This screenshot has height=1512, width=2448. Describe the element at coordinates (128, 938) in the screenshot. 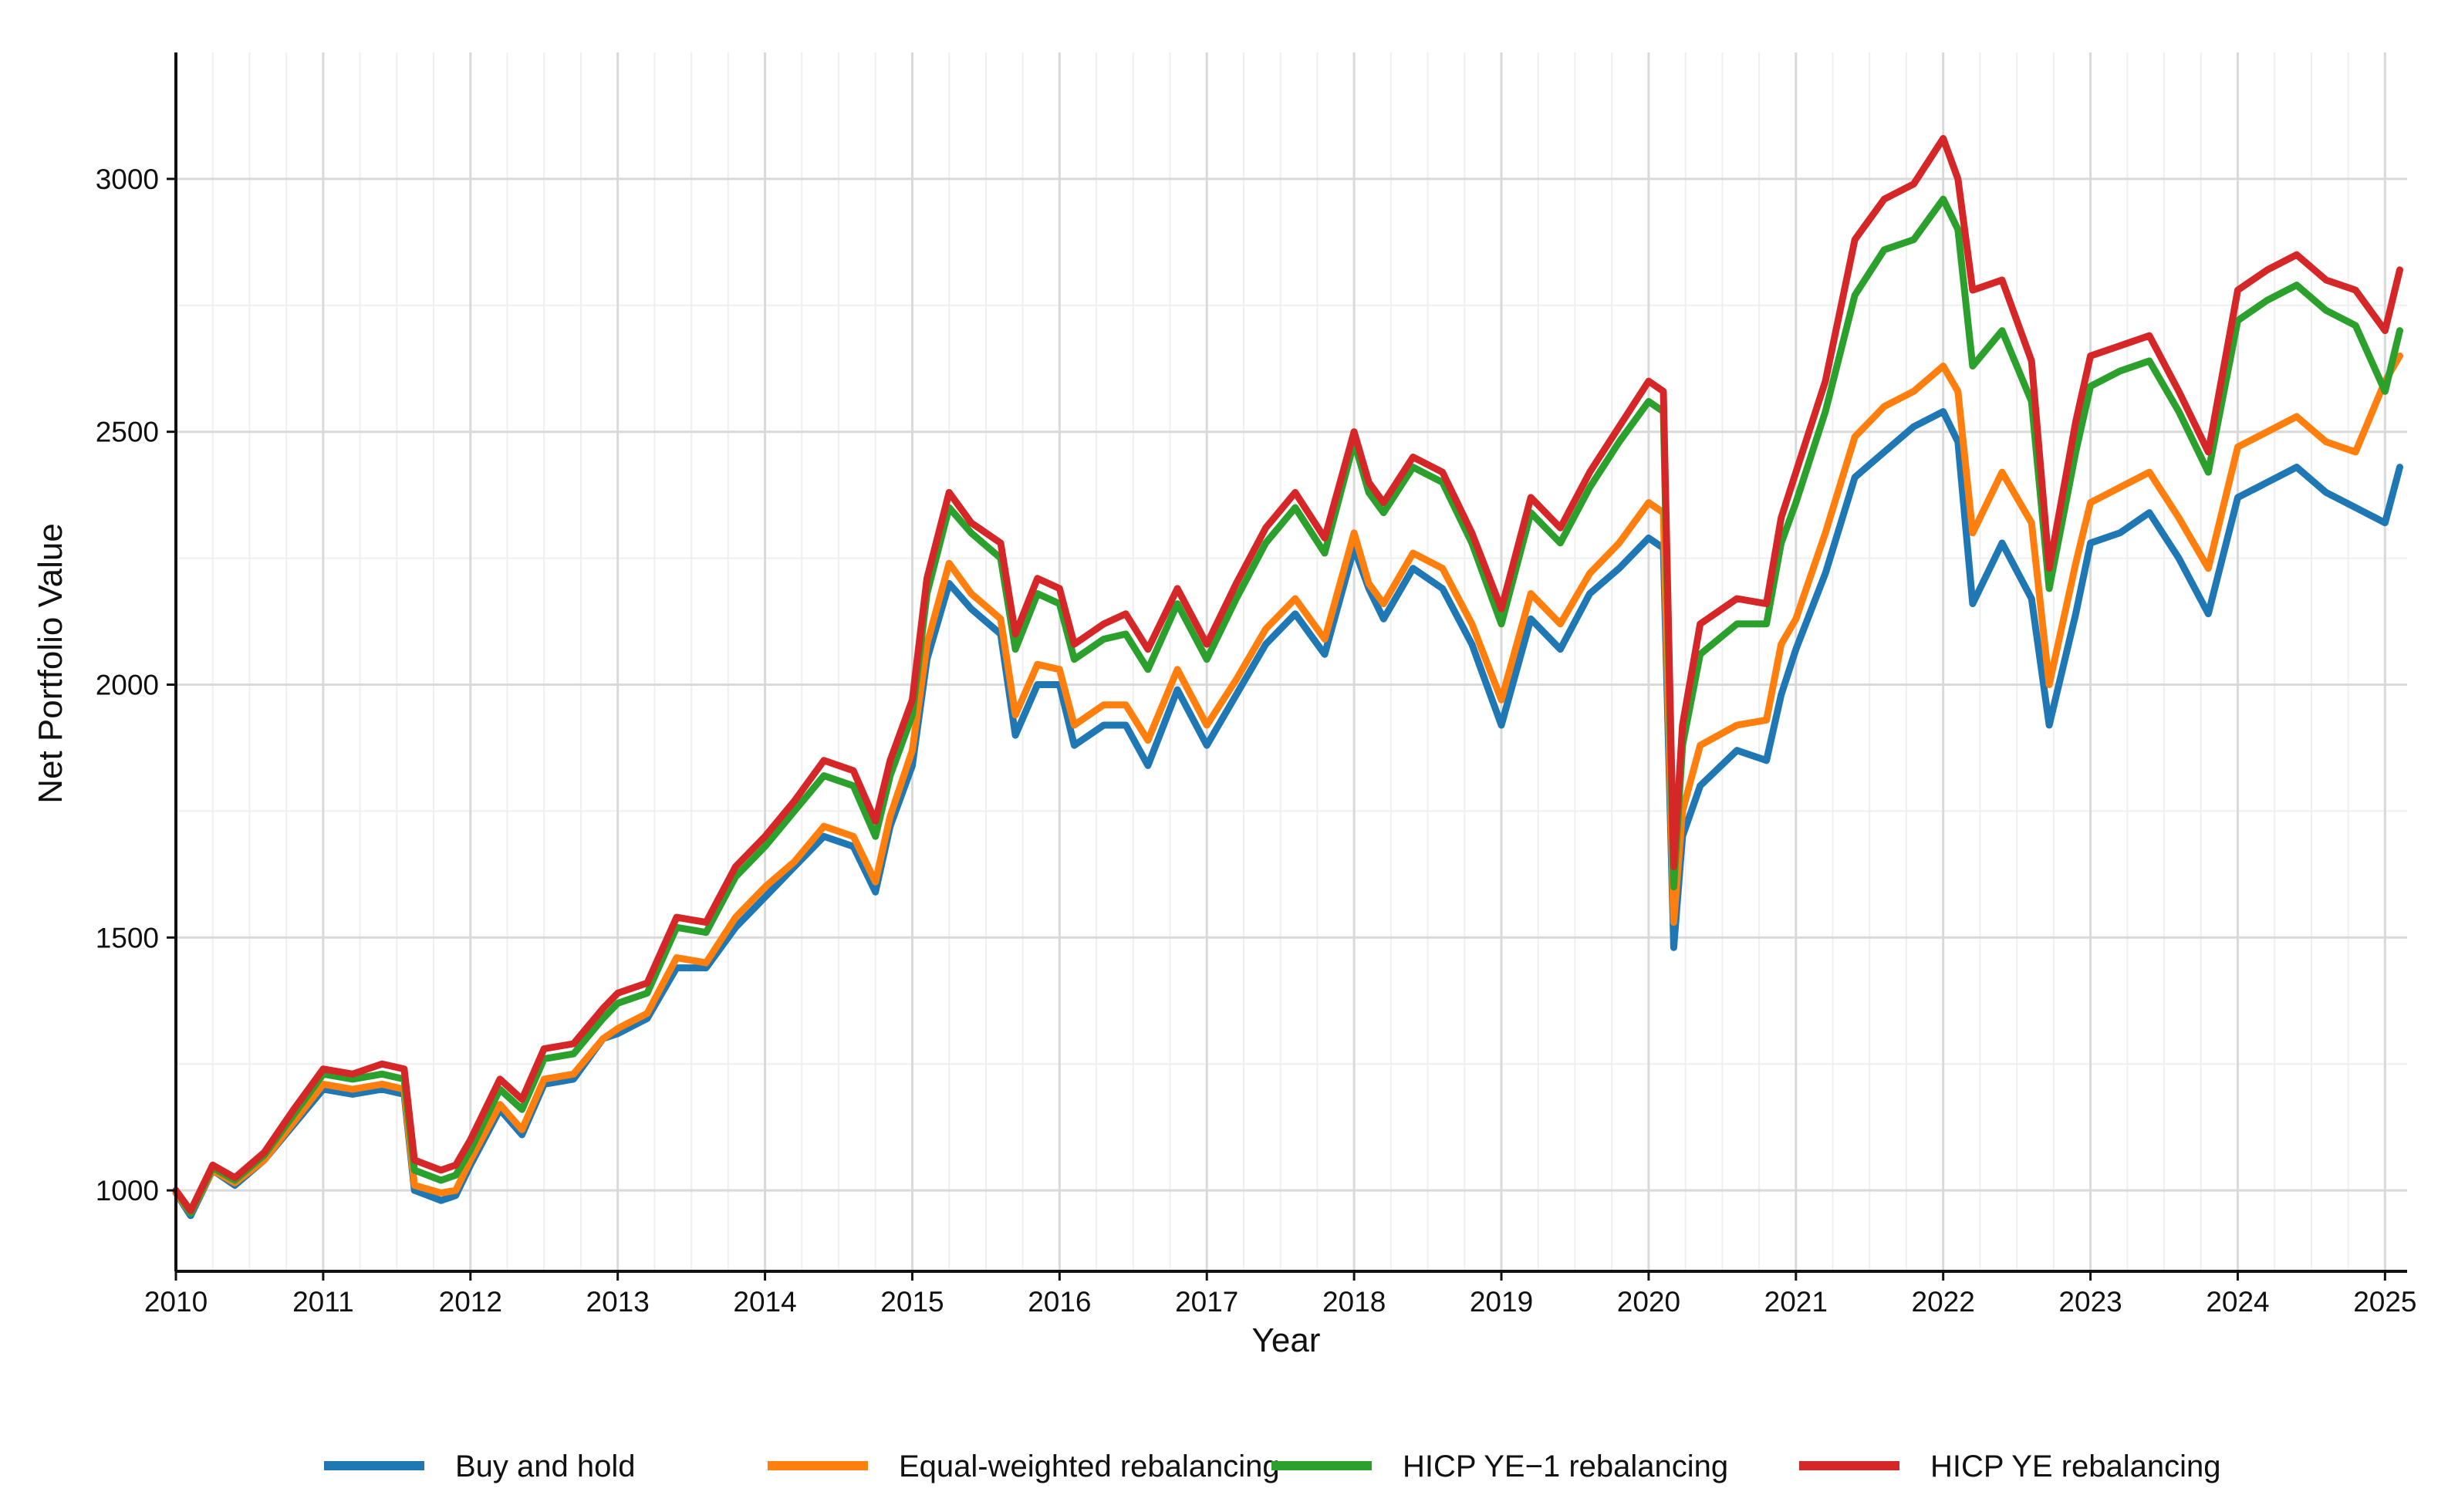

I see `y-tick-label: 1500` at that location.